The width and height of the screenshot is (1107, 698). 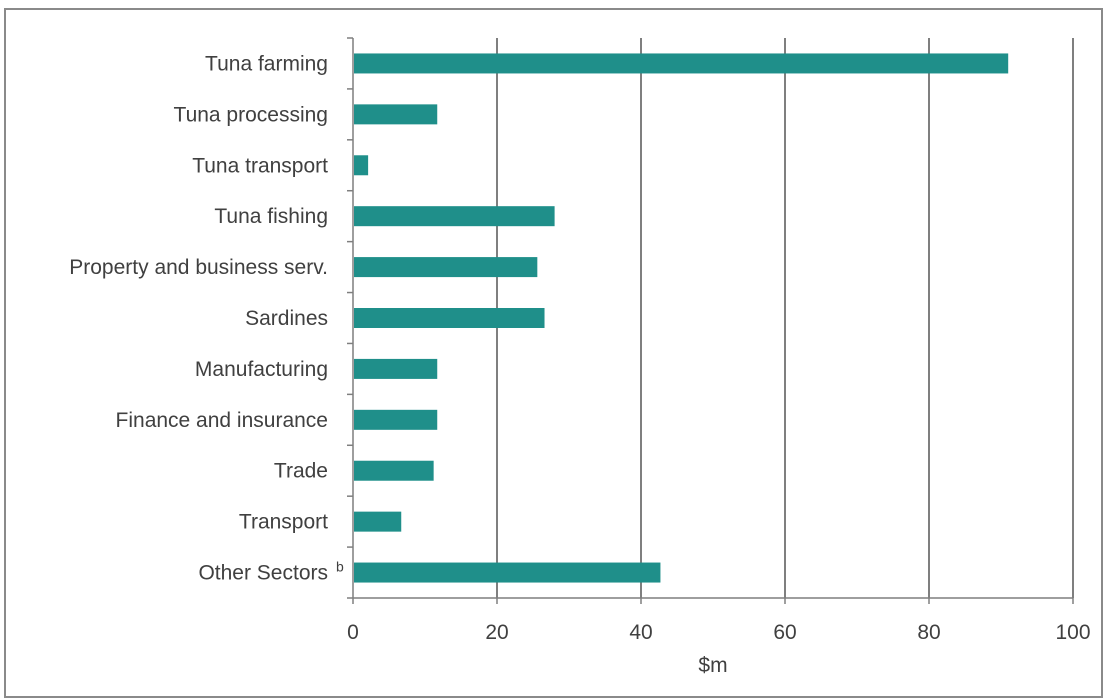 I want to click on category-label: Trade, so click(x=301, y=471).